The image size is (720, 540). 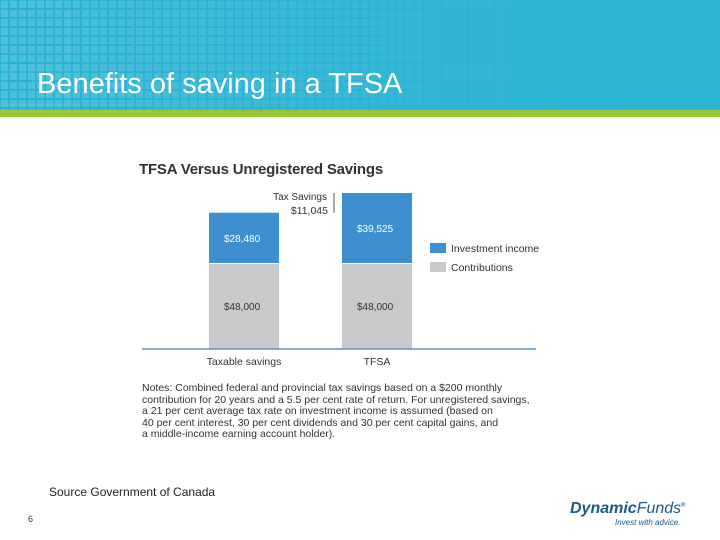 I want to click on chart-title: TFSA Versus Unregistered Savings, so click(x=261, y=169).